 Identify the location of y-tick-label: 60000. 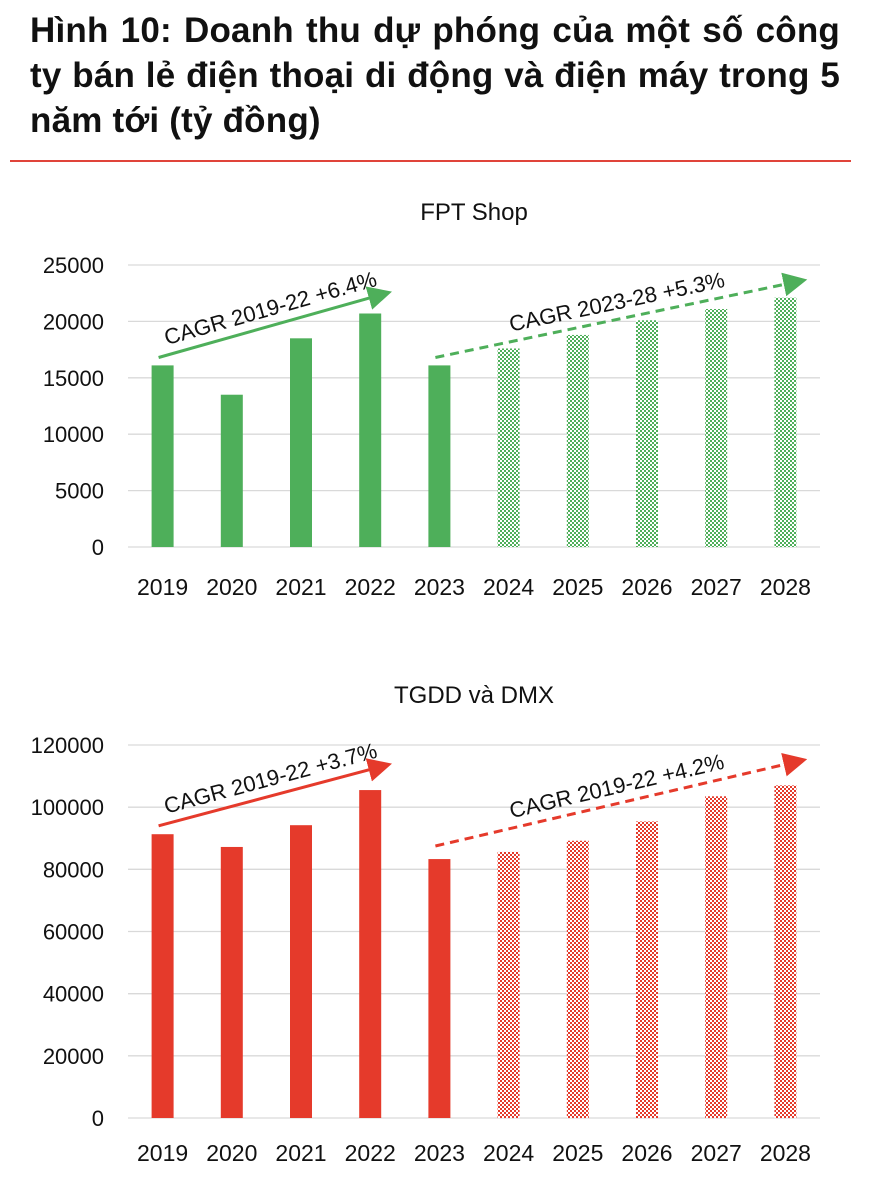
(73, 932).